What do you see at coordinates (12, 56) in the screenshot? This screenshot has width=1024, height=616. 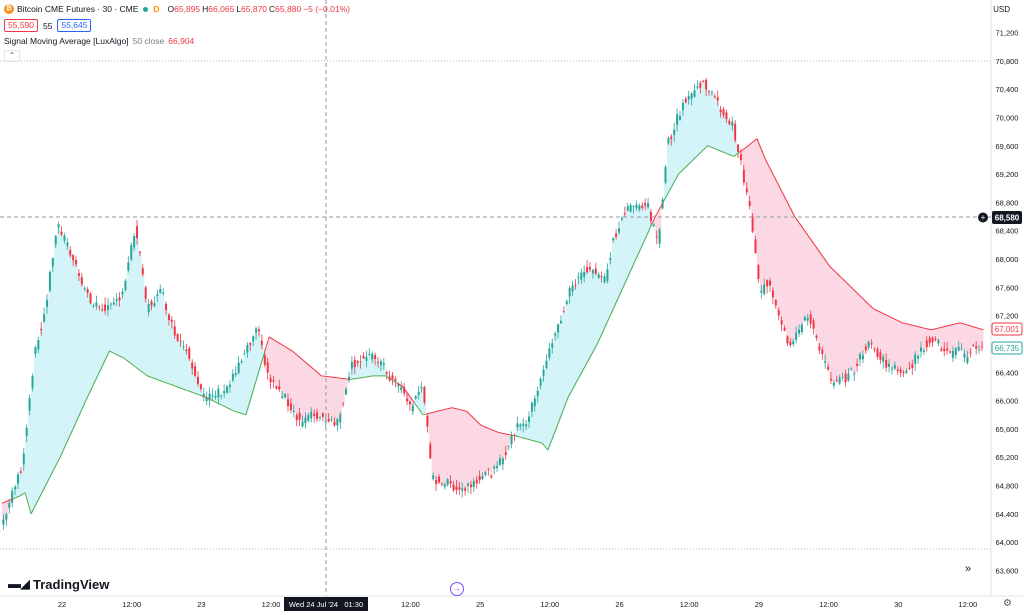 I see `collapse-legend-button: ⌃` at bounding box center [12, 56].